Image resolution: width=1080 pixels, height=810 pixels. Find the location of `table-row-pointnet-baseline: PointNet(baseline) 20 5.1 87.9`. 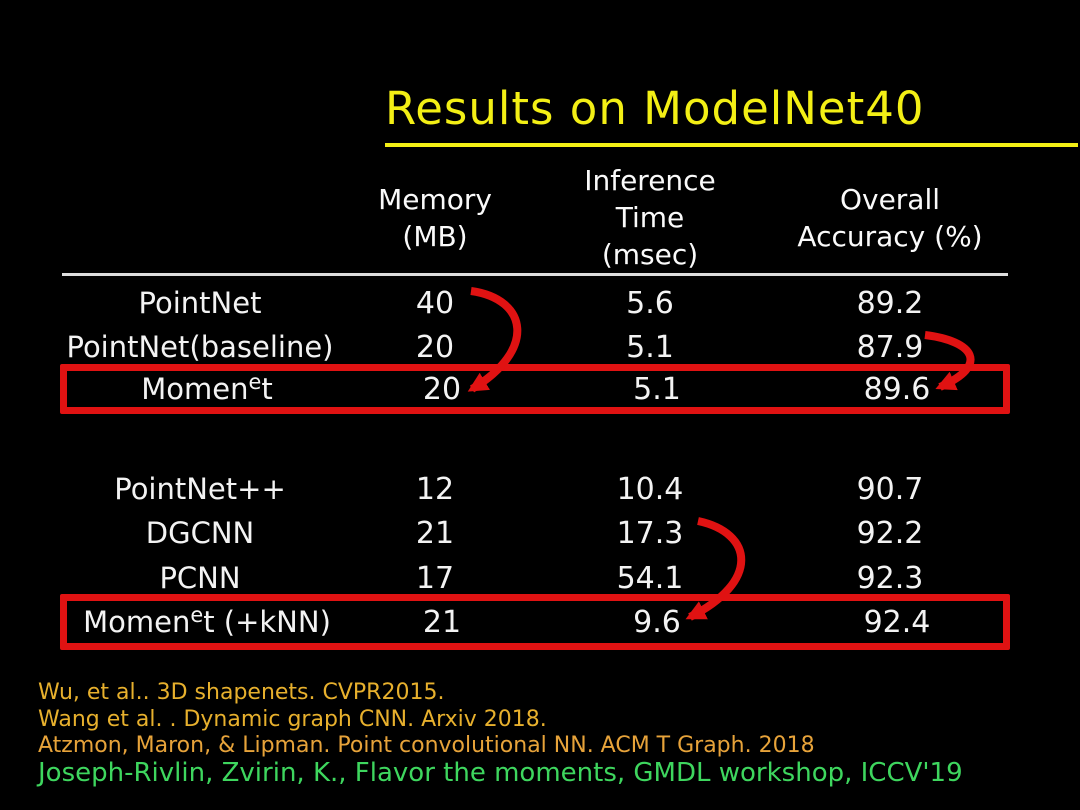

table-row-pointnet-baseline: PointNet(baseline) 20 5.1 87.9 is located at coordinates (535, 347).